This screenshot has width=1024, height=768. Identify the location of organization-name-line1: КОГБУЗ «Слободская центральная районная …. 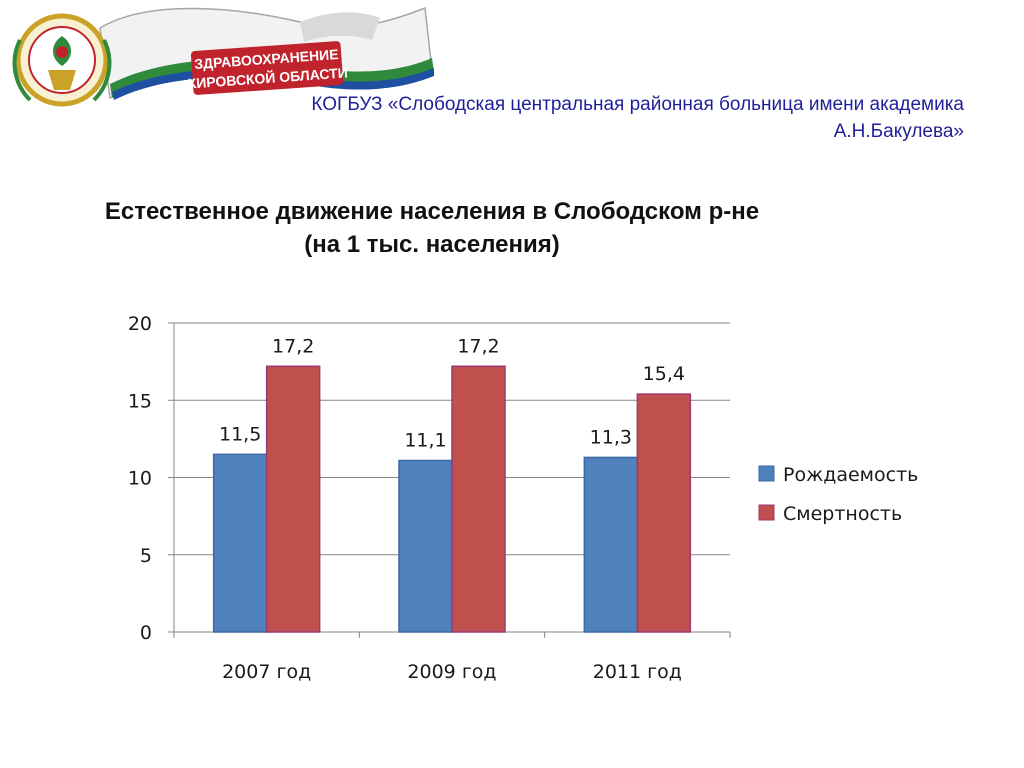
(637, 104).